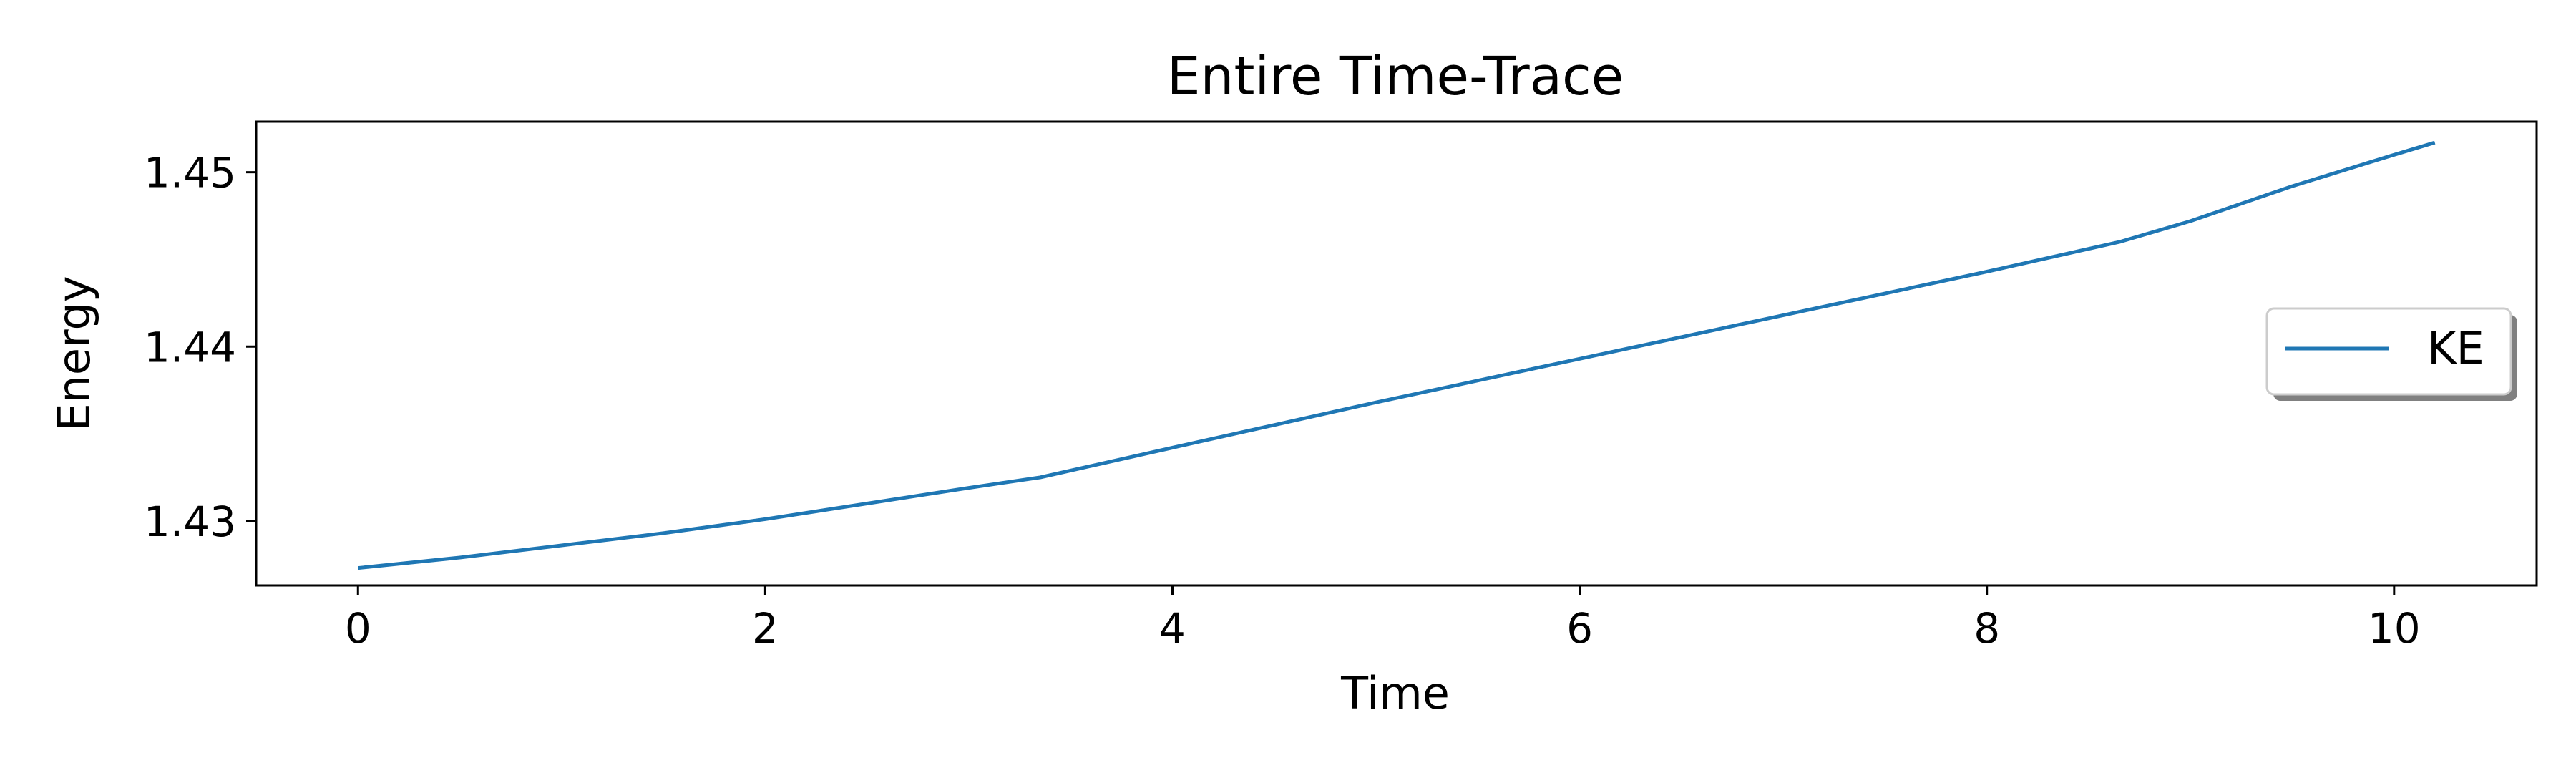 This screenshot has width=2576, height=773. Describe the element at coordinates (2455, 348) in the screenshot. I see `legend-label-ke: KE` at that location.